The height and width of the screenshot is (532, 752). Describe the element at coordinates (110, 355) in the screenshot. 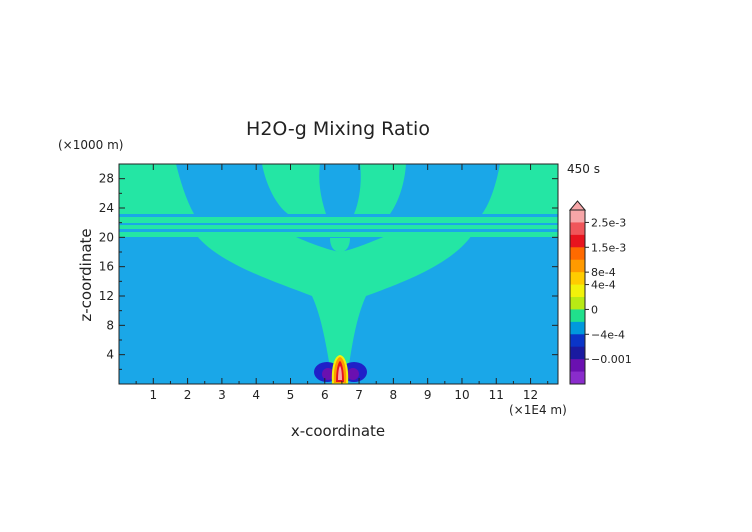

I see `y-tick-label: 4` at that location.